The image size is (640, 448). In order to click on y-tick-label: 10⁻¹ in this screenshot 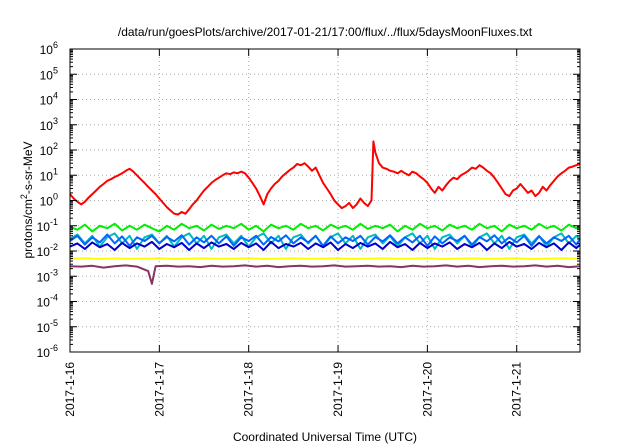, I will do `click(47, 225)`.